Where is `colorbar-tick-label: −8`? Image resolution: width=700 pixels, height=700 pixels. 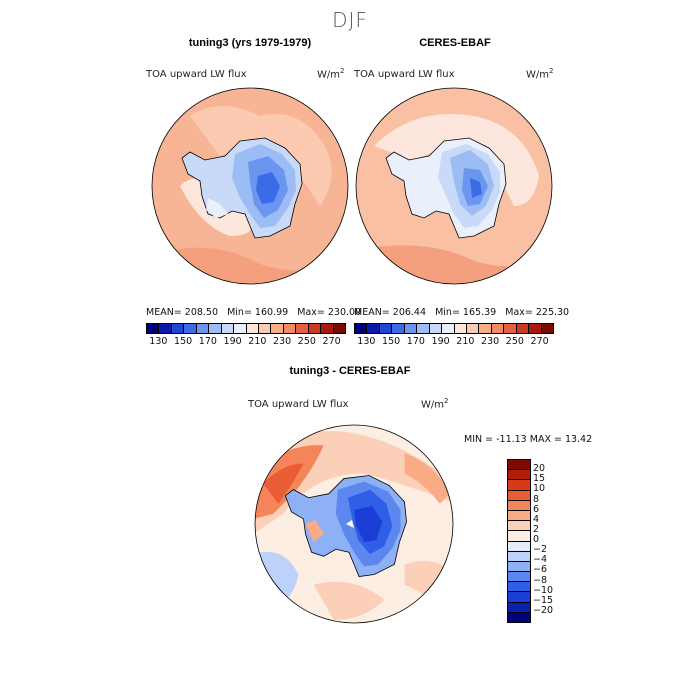
colorbar-tick-label: −8 is located at coordinates (540, 580).